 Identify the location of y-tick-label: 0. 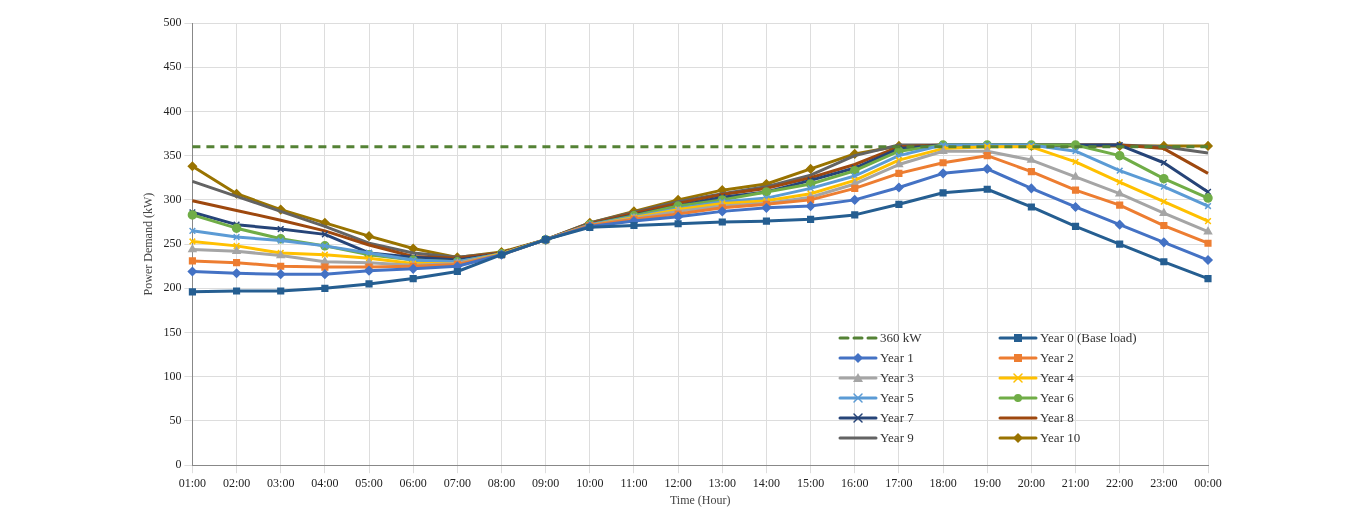
(178, 464).